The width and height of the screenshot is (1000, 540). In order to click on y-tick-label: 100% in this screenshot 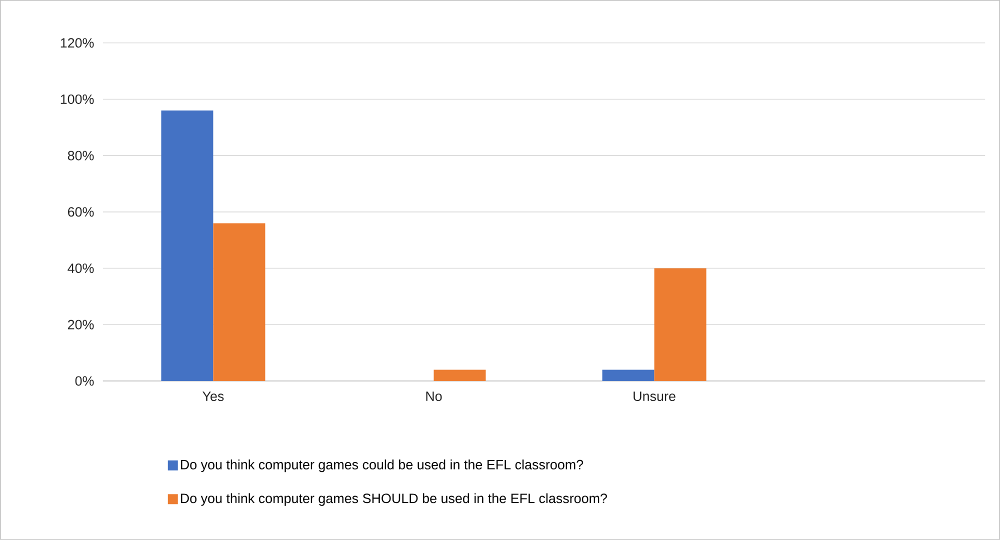, I will do `click(77, 99)`.